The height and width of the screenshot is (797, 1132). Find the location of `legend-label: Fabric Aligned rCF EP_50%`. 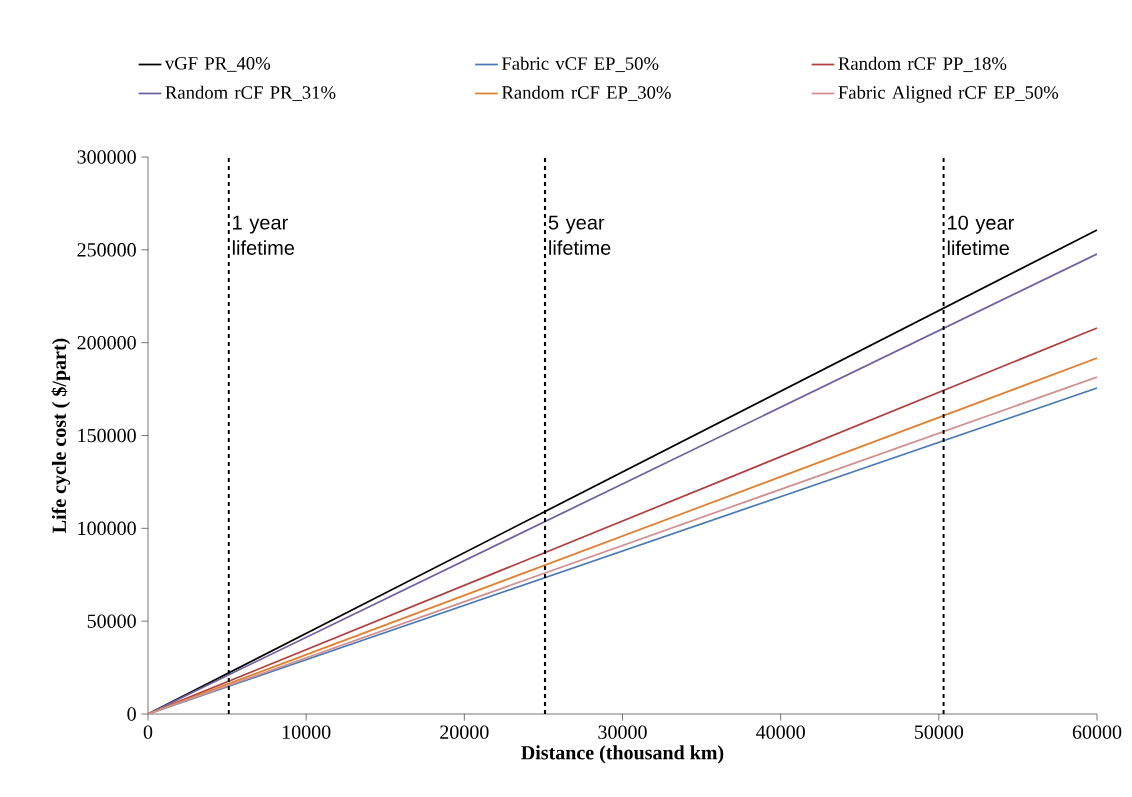

legend-label: Fabric Aligned rCF EP_50% is located at coordinates (948, 94).